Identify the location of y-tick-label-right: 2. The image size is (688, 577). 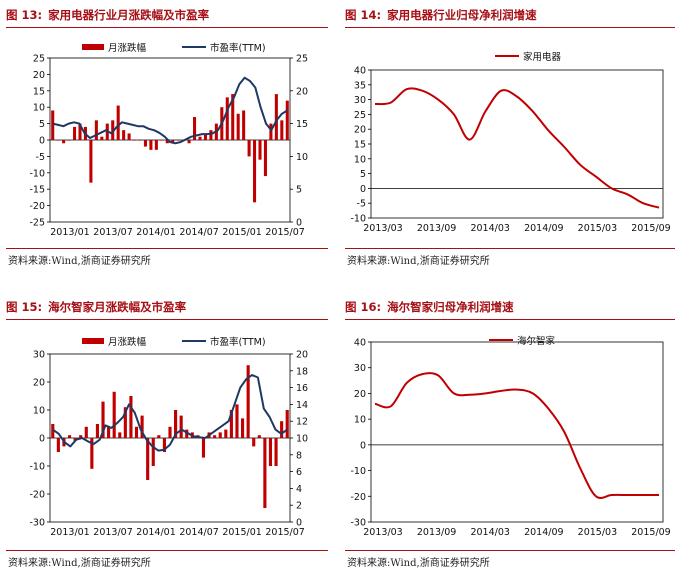
(299, 506).